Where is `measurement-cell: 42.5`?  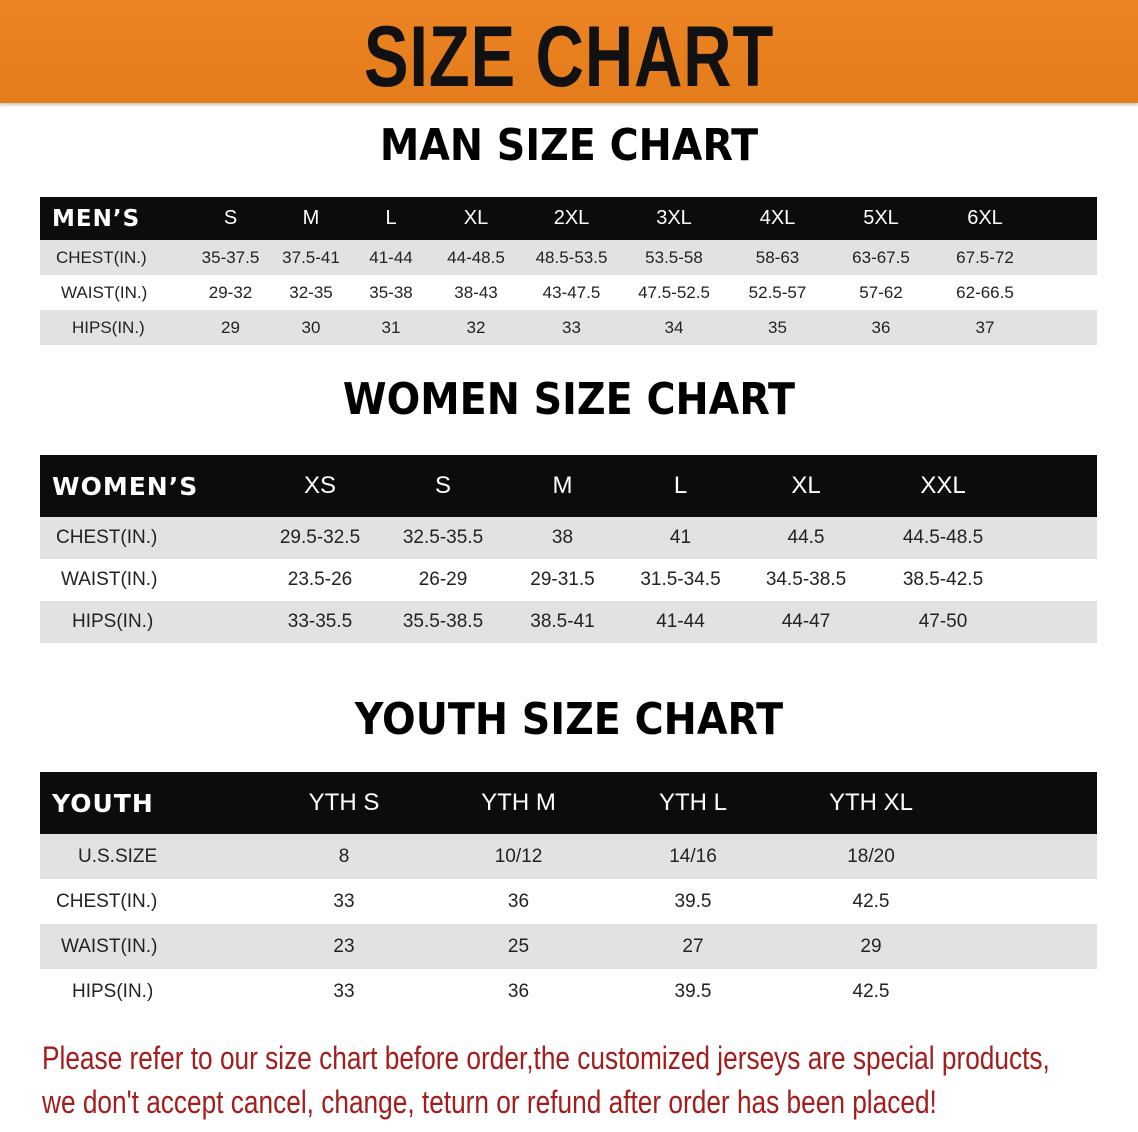 measurement-cell: 42.5 is located at coordinates (871, 901).